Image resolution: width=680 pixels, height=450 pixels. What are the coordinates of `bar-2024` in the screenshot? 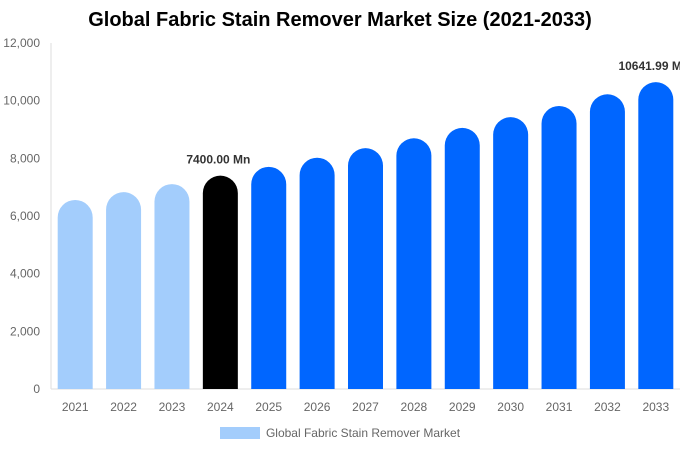 It's located at (220, 282).